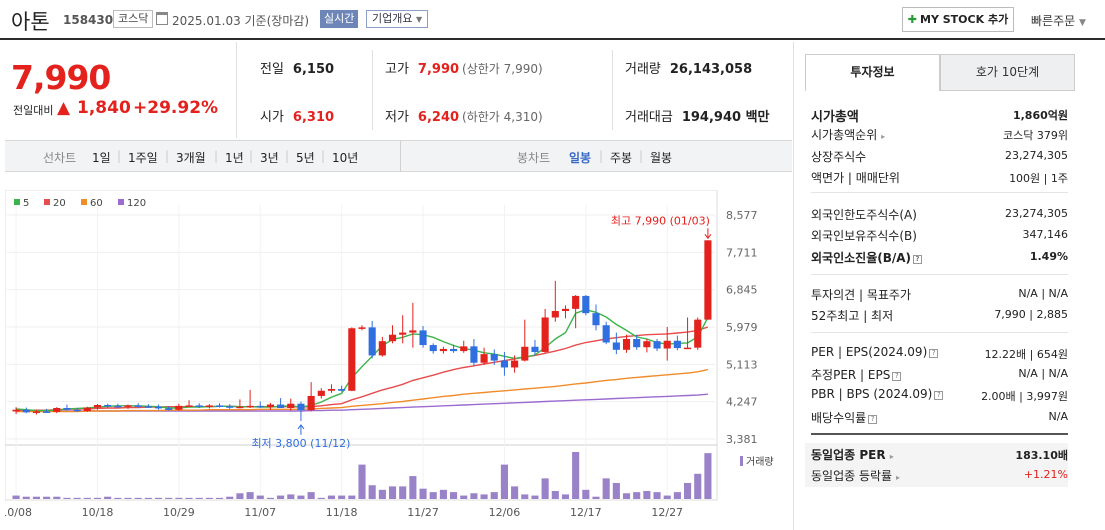  What do you see at coordinates (939, 475) in the screenshot?
I see `info-row: 동일업종 등락률 ▸ +1.21%` at bounding box center [939, 475].